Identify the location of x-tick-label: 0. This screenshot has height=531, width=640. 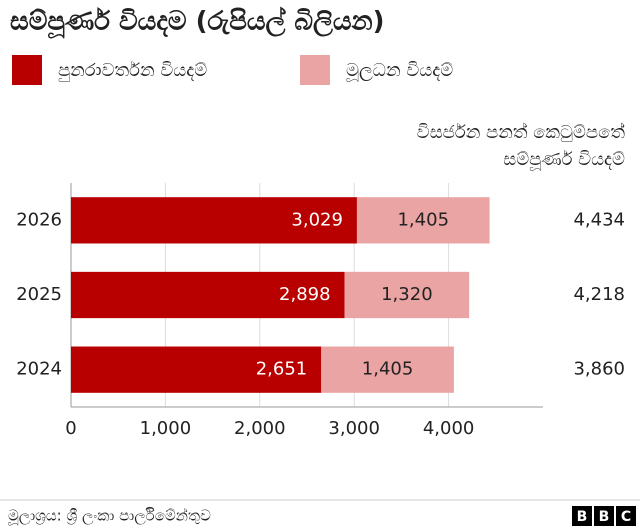
(70, 428).